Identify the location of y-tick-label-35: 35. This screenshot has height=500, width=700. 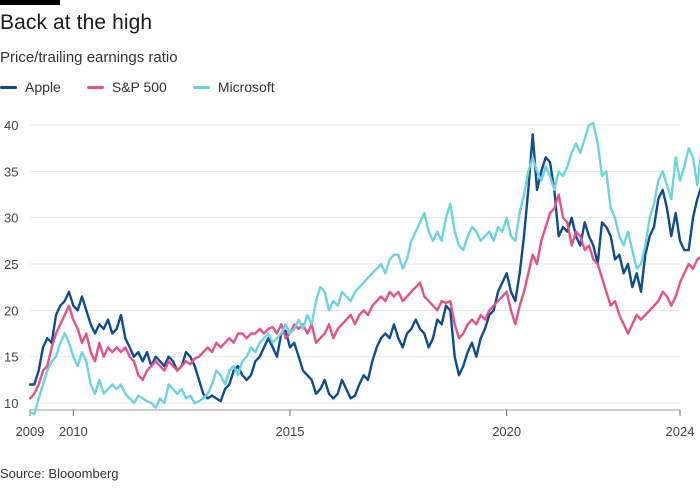
(11, 171).